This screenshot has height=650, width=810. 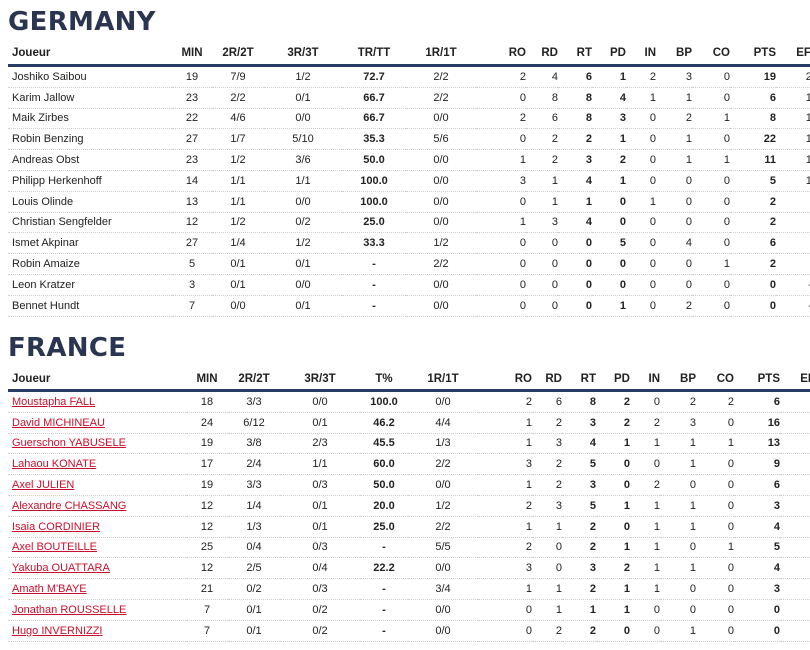 What do you see at coordinates (795, 401) in the screenshot?
I see `cell-efficiency: 16` at bounding box center [795, 401].